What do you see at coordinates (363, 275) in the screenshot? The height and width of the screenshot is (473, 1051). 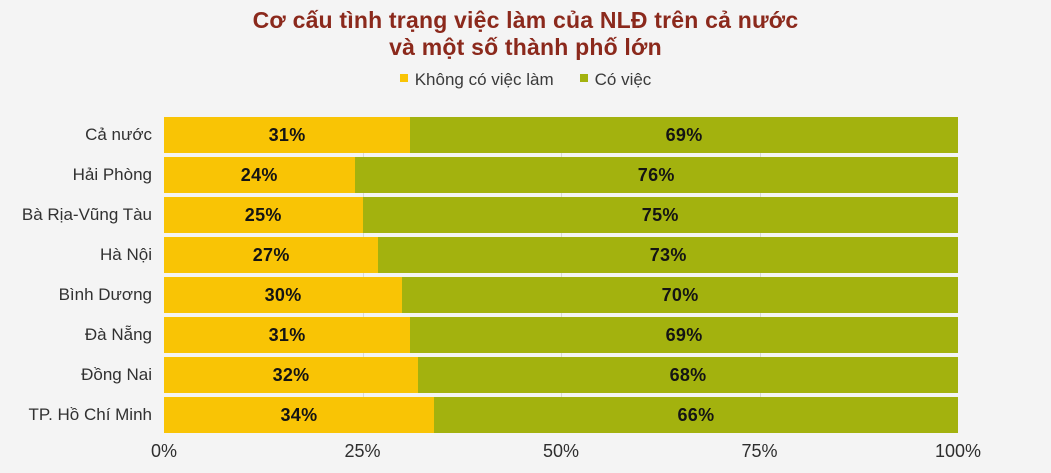 I see `gridline-25pct` at bounding box center [363, 275].